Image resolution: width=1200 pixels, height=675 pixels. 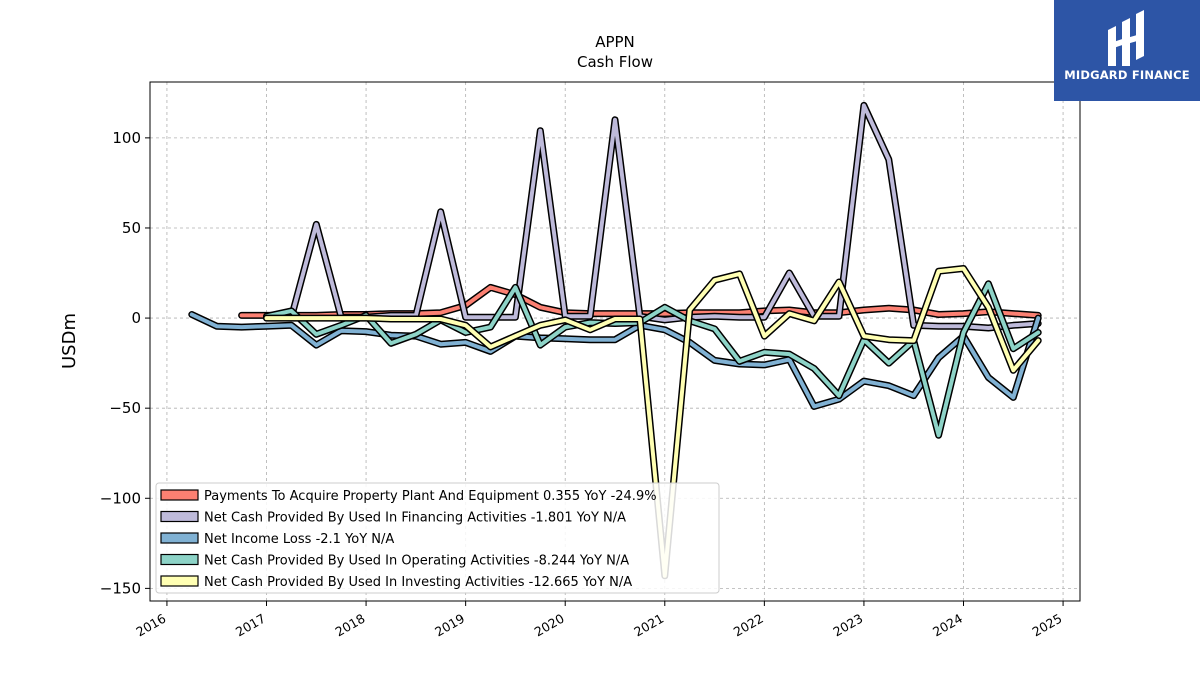 What do you see at coordinates (350, 625) in the screenshot?
I see `x-tick-label: 2018` at bounding box center [350, 625].